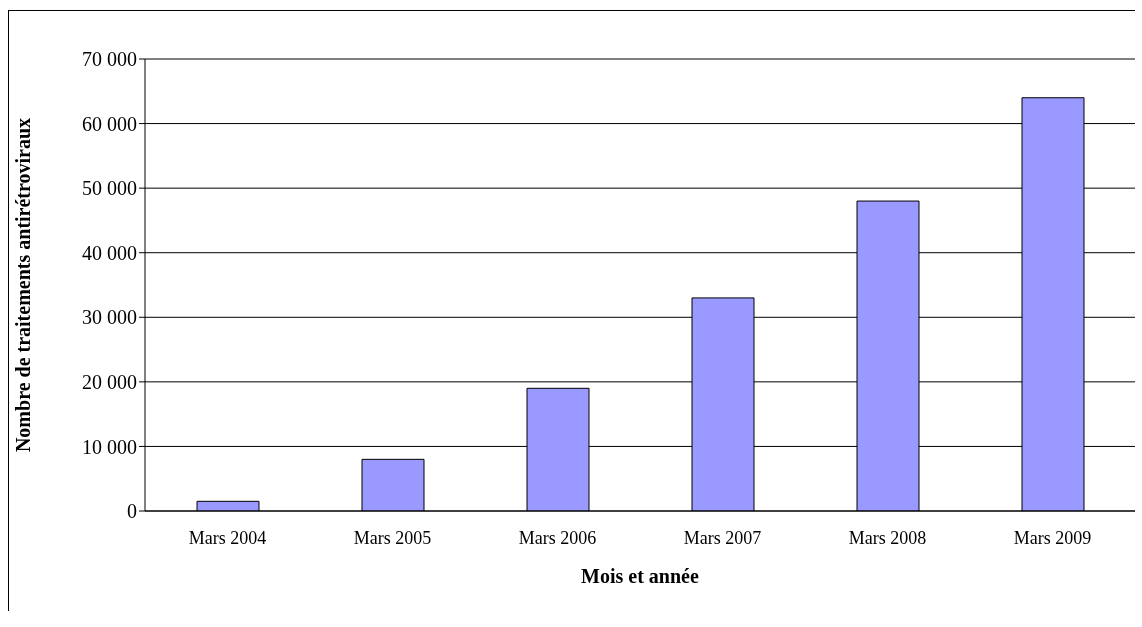 The height and width of the screenshot is (627, 1142). Describe the element at coordinates (227, 537) in the screenshot. I see `x-tick-label: Mars 2004` at that location.